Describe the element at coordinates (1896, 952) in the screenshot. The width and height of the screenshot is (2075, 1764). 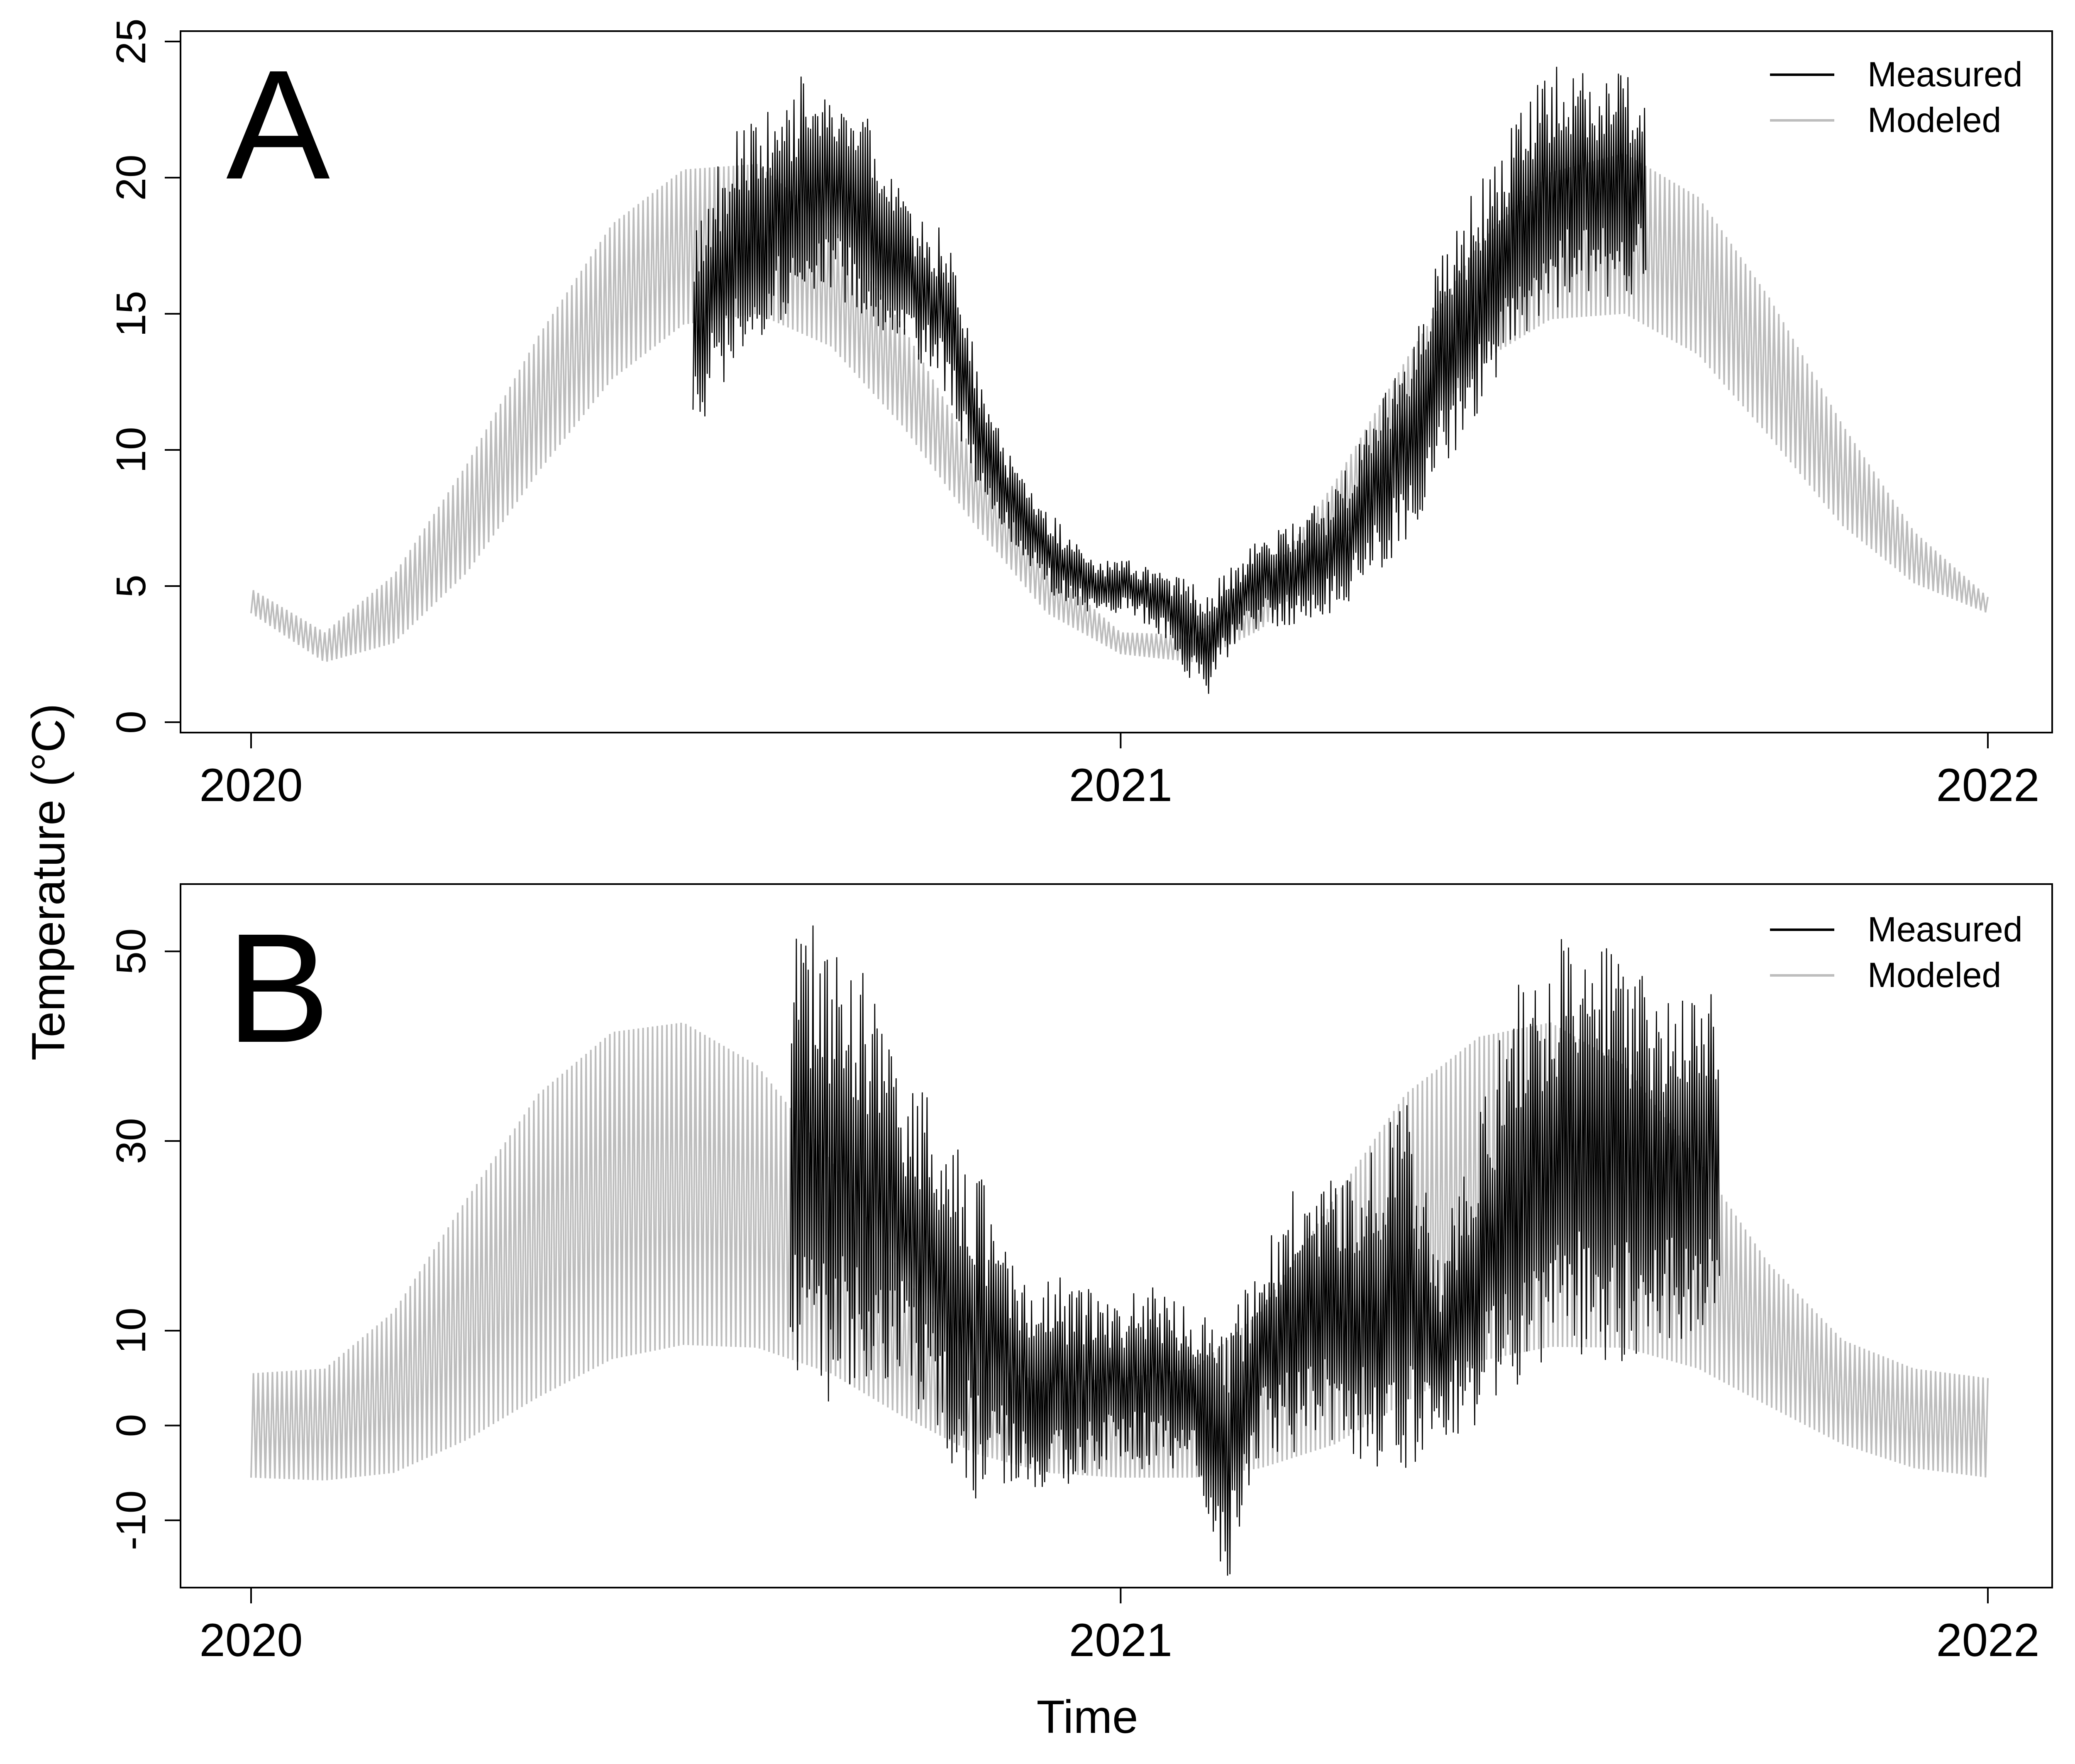
I see `panel-b-legend: Measured Modeled` at that location.